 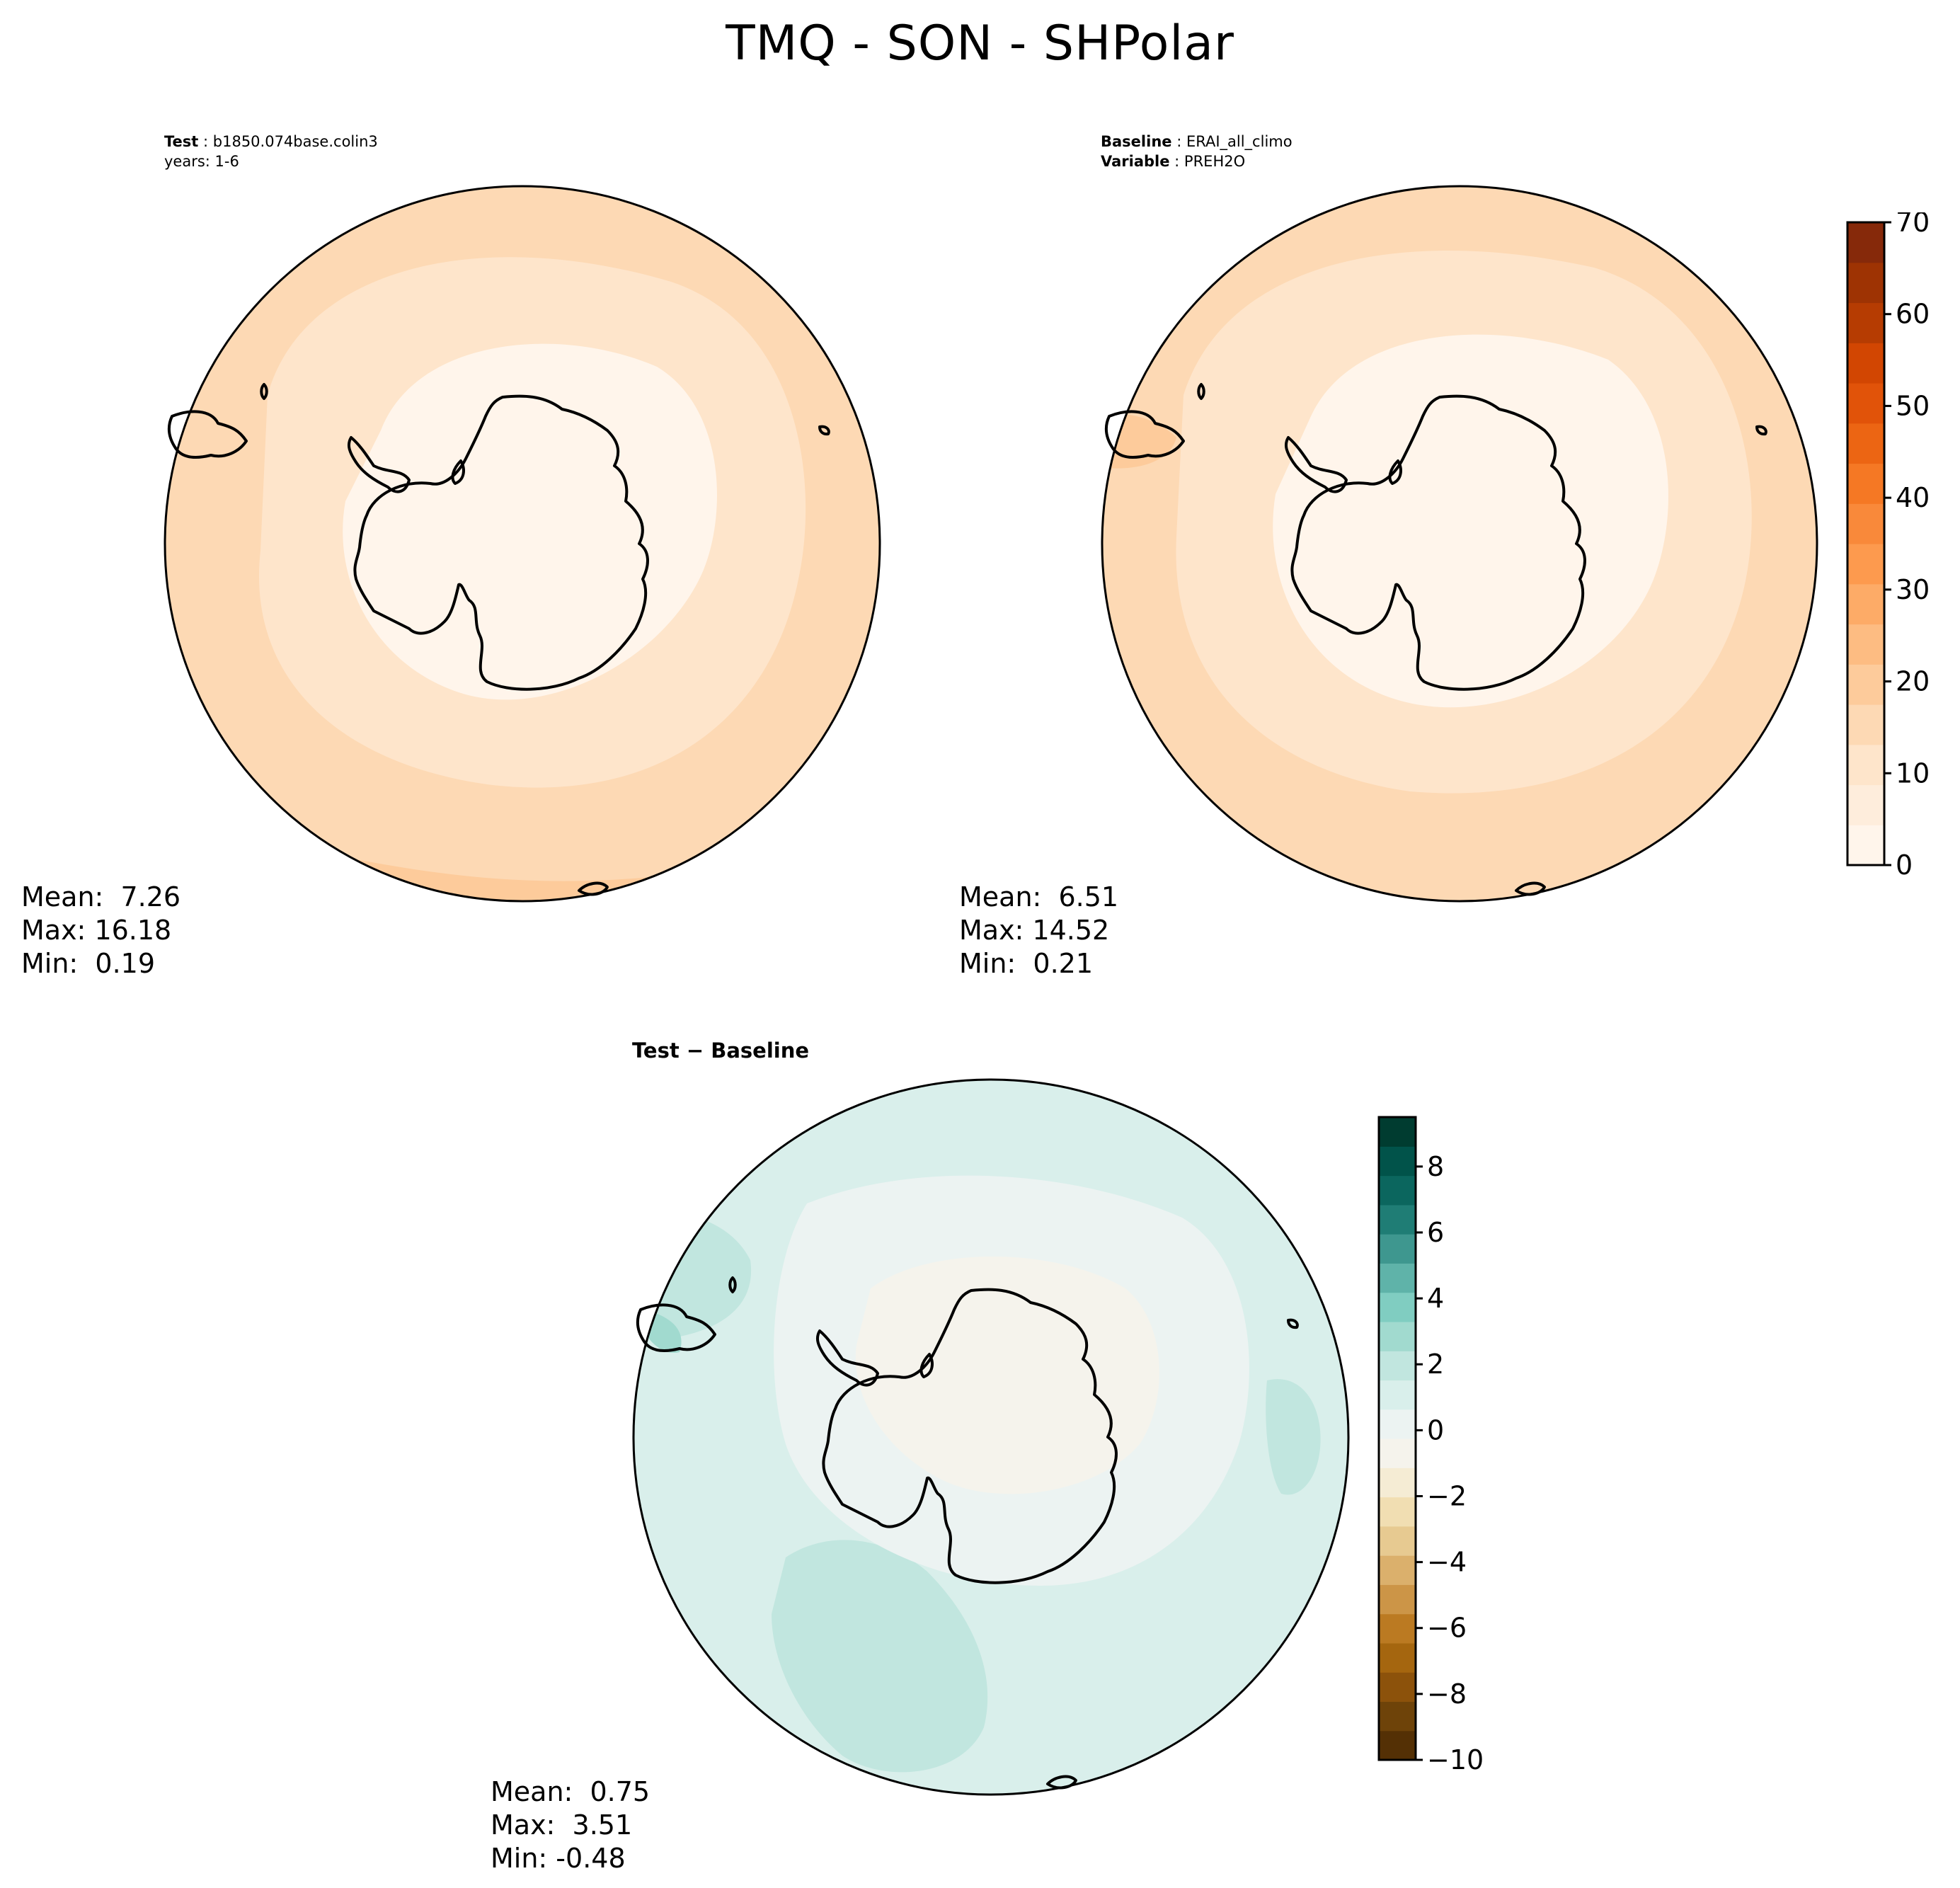 I want to click on field-colorbar: 0 10 20 30 40 50 60 70, so click(x=1888, y=546).